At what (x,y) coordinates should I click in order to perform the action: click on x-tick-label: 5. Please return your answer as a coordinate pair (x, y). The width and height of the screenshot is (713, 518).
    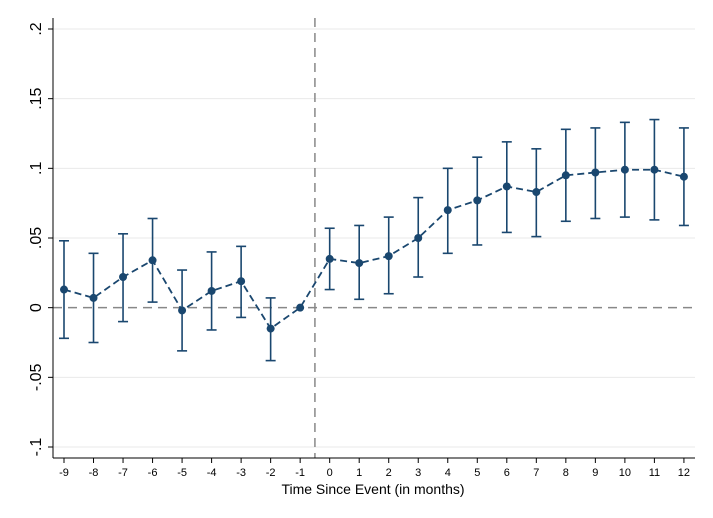
    Looking at the image, I should click on (477, 473).